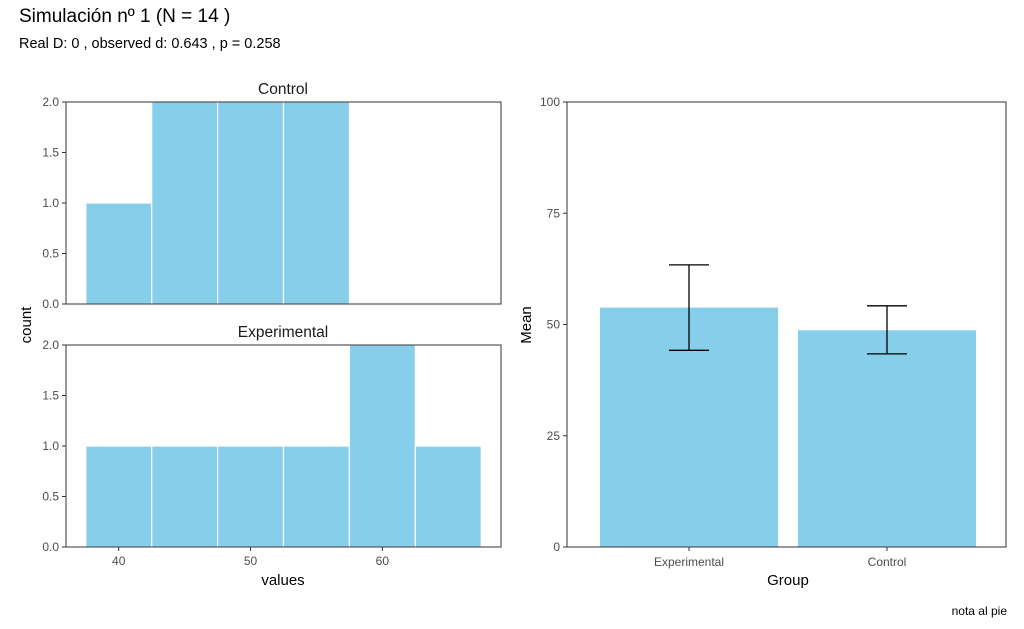  I want to click on plot-caption: nota al pie, so click(979, 611).